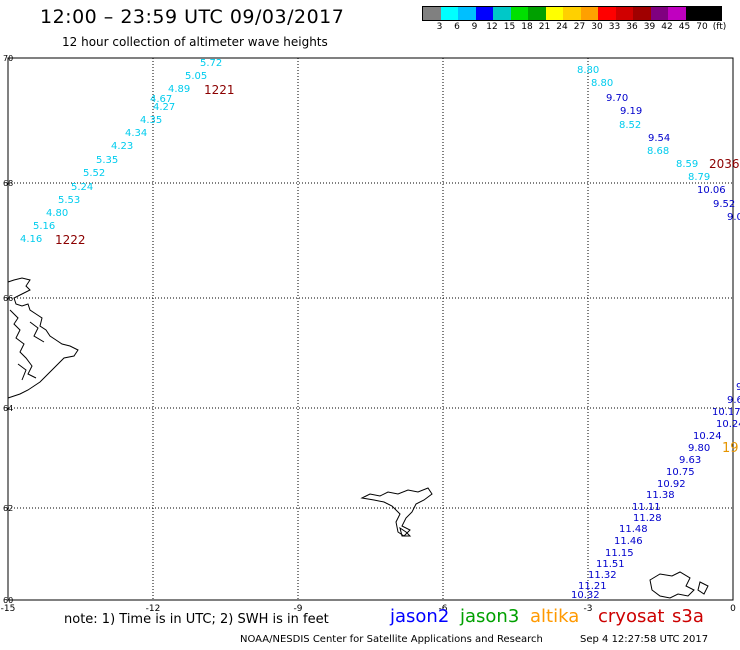  Describe the element at coordinates (726, 412) in the screenshot. I see `wave-height-label: 10.17` at that location.